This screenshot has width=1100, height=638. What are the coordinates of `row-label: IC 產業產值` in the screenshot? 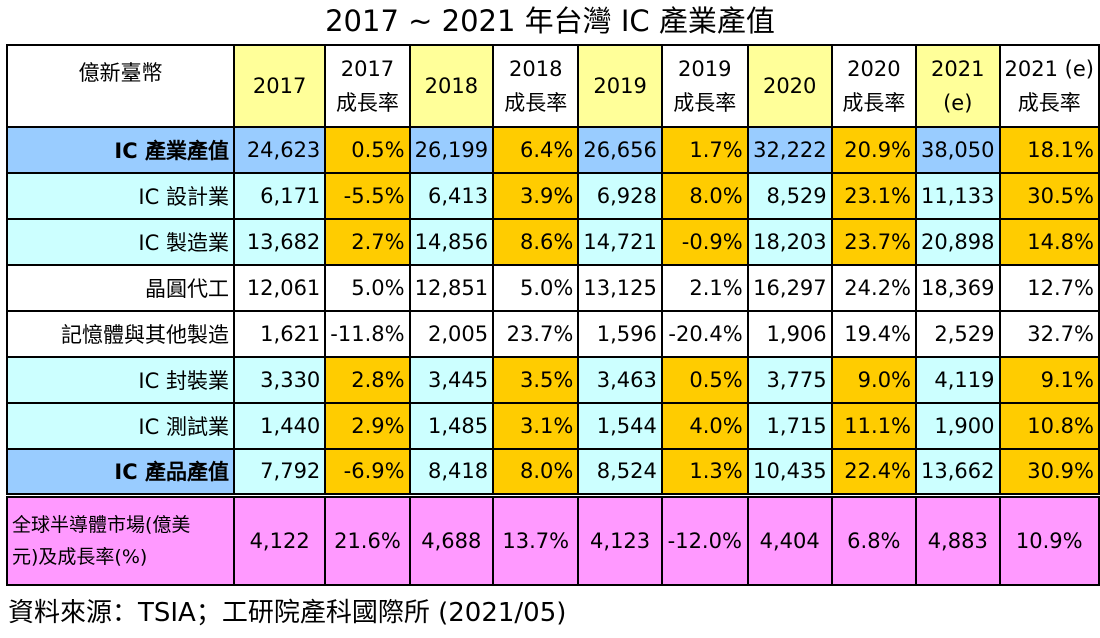 It's located at (120, 150).